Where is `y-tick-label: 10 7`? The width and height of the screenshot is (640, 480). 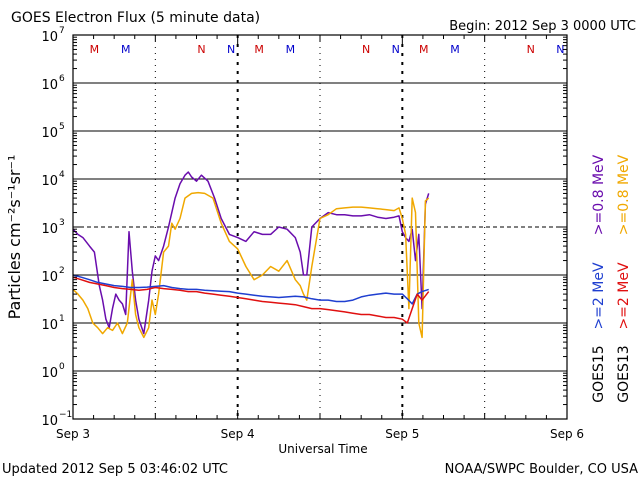
y-tick-label: 10 7 is located at coordinates (52, 35).